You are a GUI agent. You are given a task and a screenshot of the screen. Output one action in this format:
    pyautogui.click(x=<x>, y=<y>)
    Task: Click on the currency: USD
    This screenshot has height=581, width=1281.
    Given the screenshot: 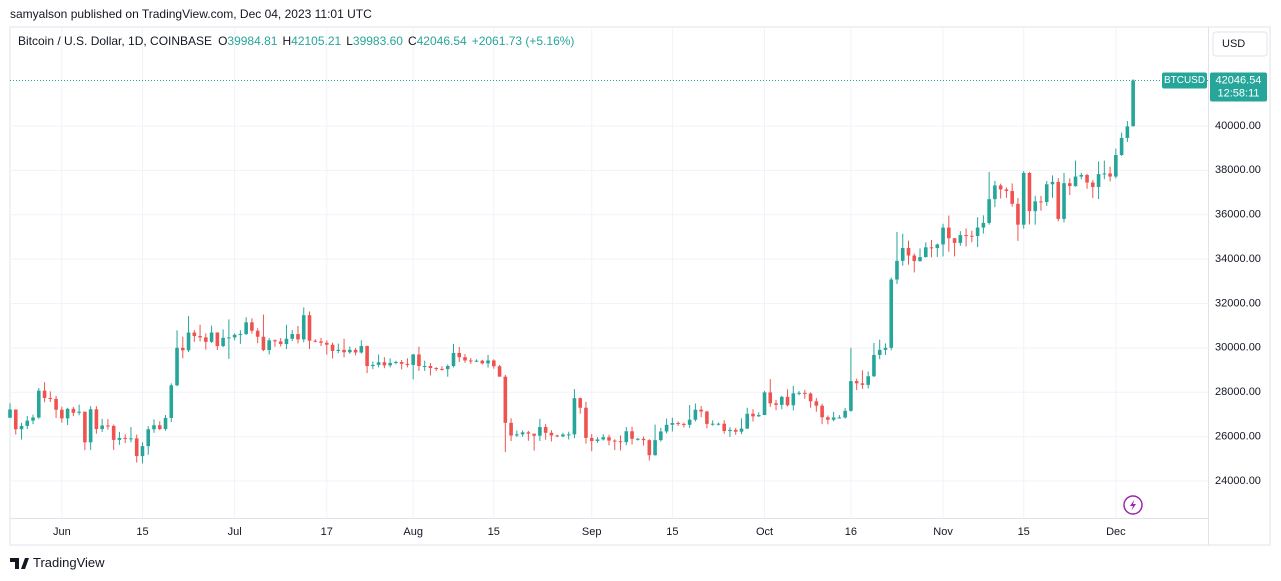 What is the action you would take?
    pyautogui.click(x=1233, y=44)
    